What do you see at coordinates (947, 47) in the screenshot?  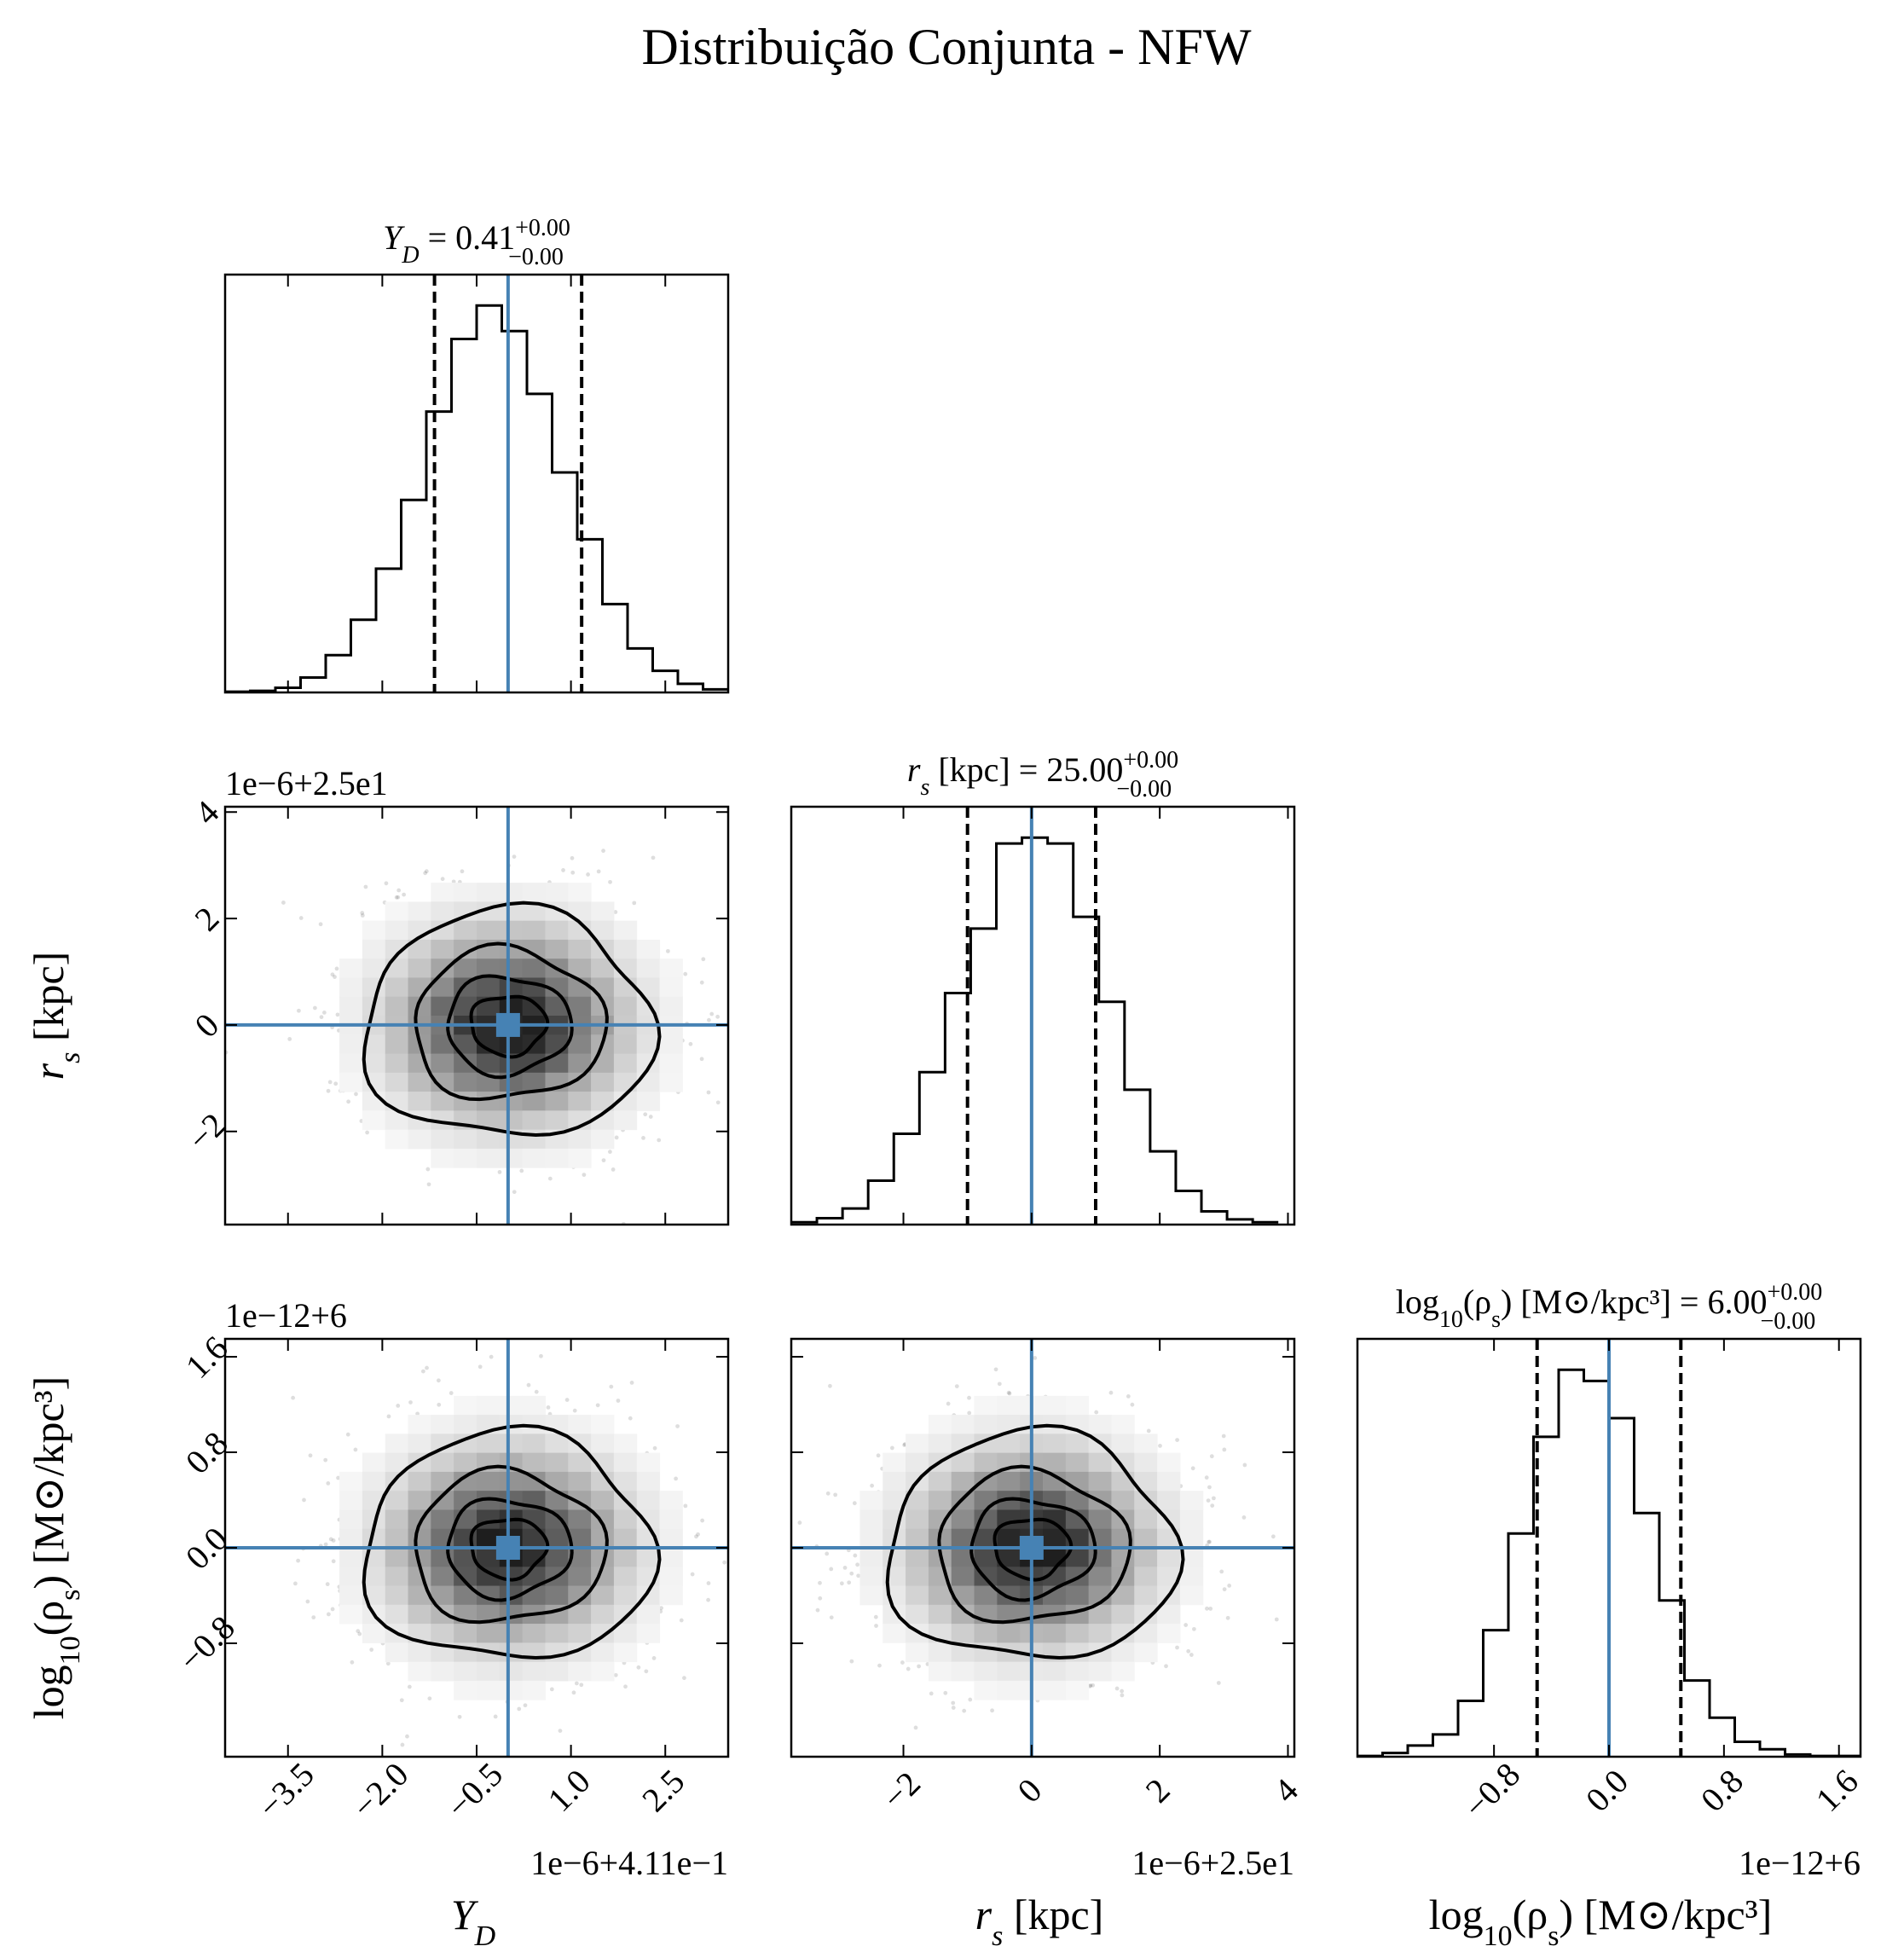 I see `figure-title: Distribuição Conjunta - NFW` at bounding box center [947, 47].